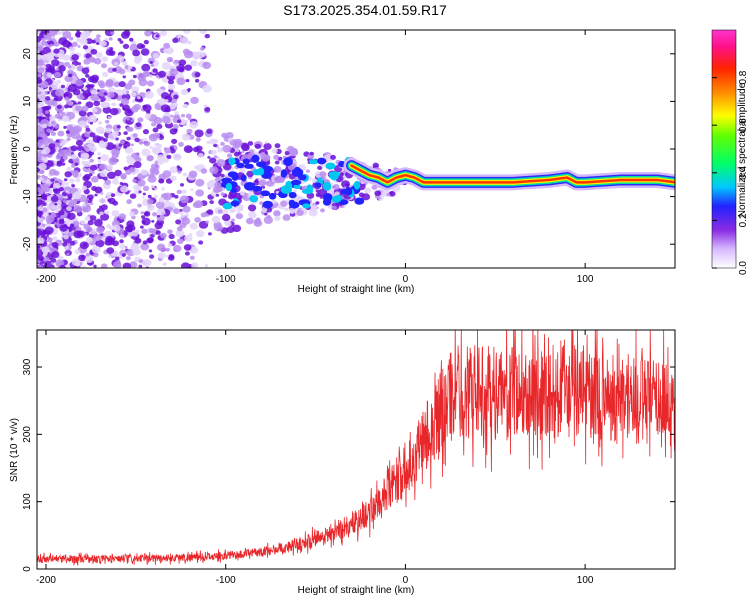 This screenshot has height=600, width=750. What do you see at coordinates (226, 279) in the screenshot?
I see `x-tick-label: -100` at bounding box center [226, 279].